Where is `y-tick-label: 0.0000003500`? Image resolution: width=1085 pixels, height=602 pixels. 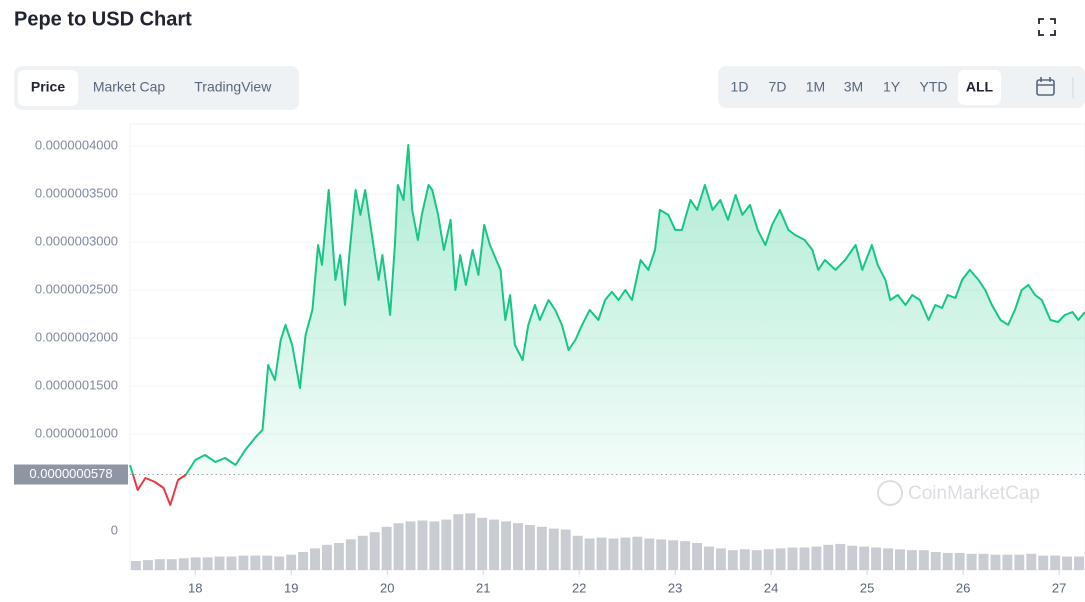 y-tick-label: 0.0000003500 is located at coordinates (76, 192).